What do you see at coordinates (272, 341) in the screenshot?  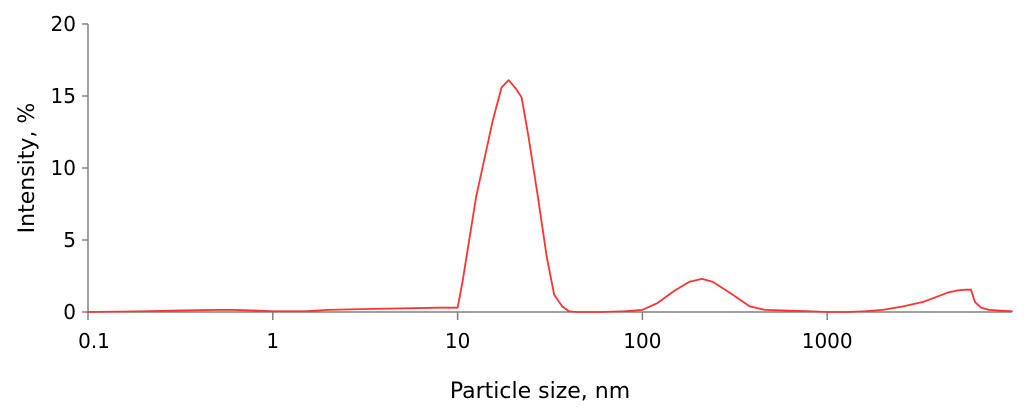 I see `x-tick-label: 1` at bounding box center [272, 341].